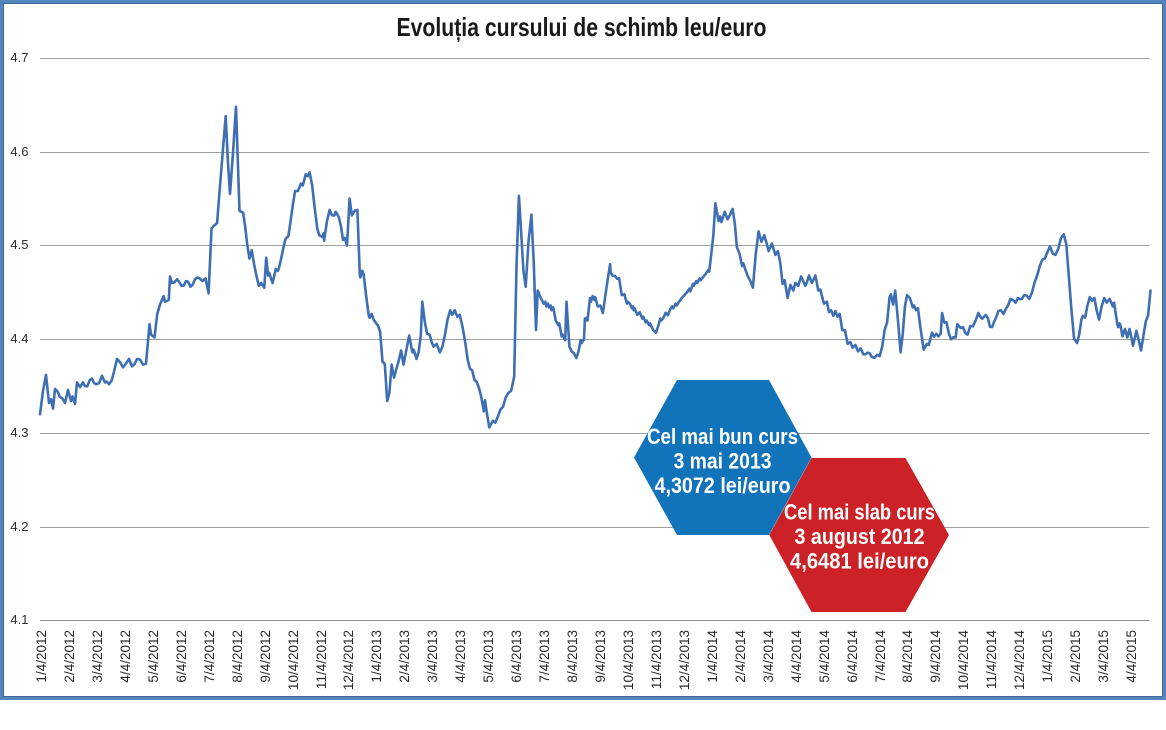 Image resolution: width=1166 pixels, height=730 pixels. I want to click on svg-text:Evoluția cursului de schimb le: Evoluția cursului de schimb leu/euro, so click(582, 27).